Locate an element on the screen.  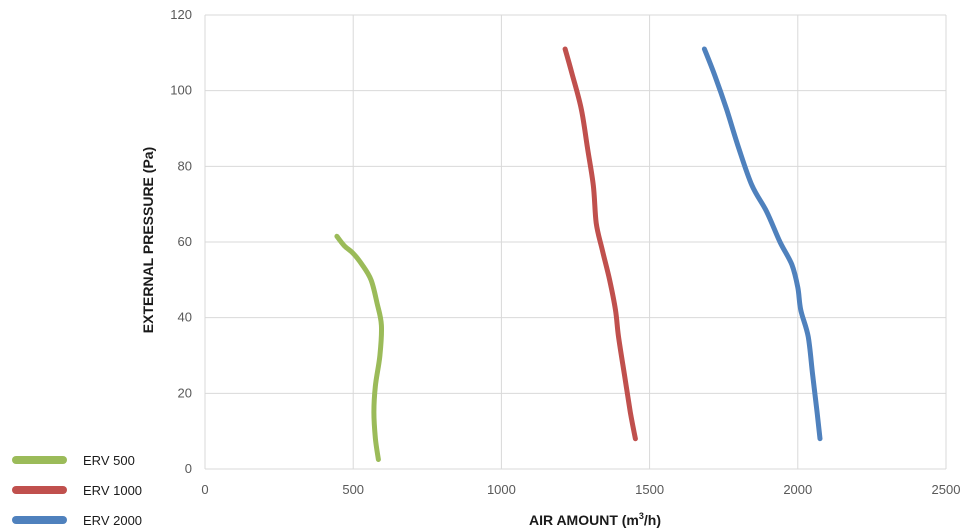
x-tick-label: 0 is located at coordinates (204, 489).